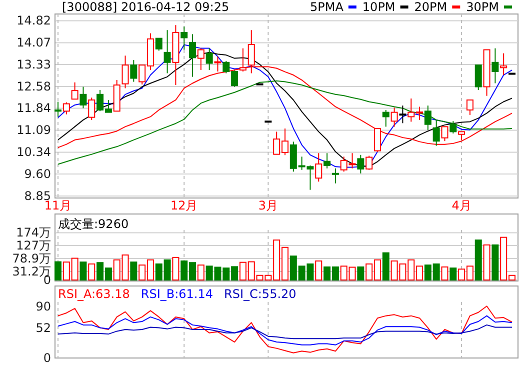 The height and width of the screenshot is (365, 520). What do you see at coordinates (184, 205) in the screenshot?
I see `x-tick-label: 12月` at bounding box center [184, 205].